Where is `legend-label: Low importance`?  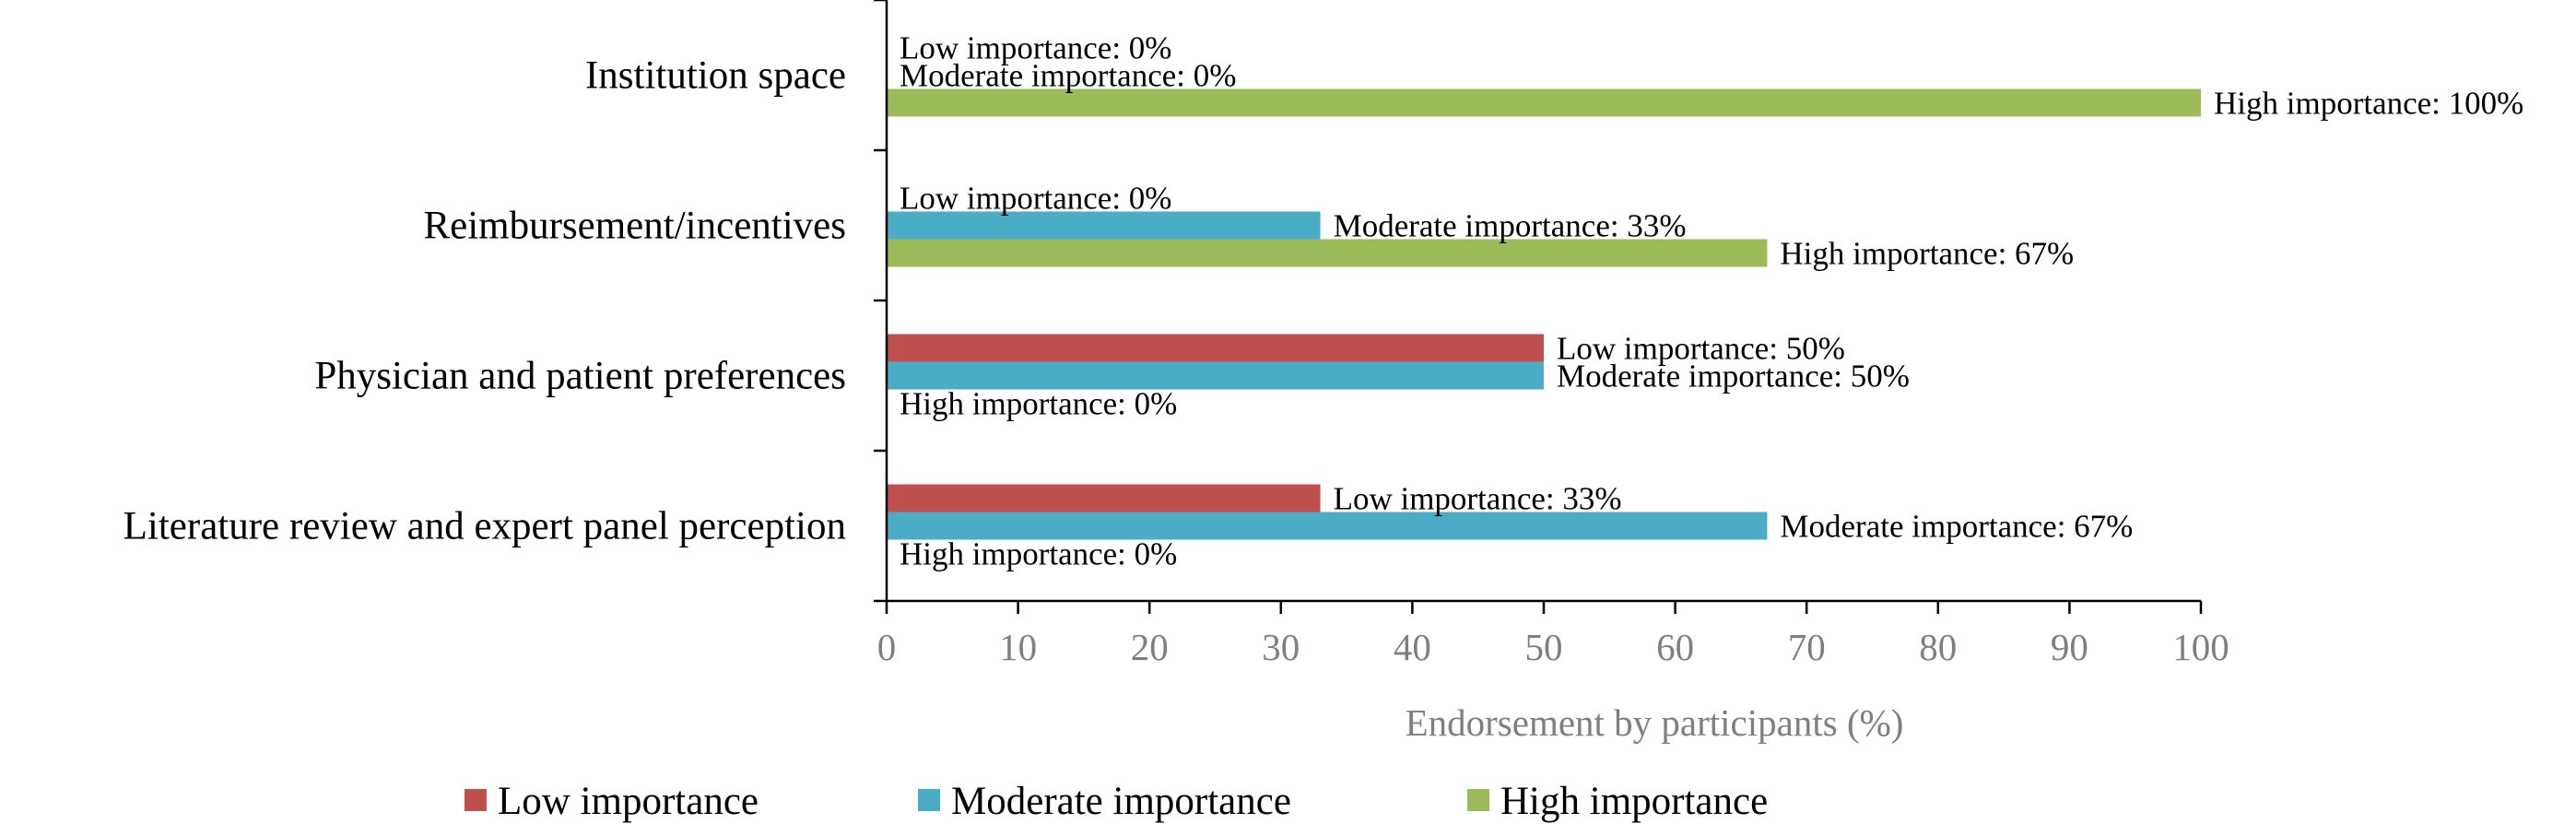
legend-label: Low importance is located at coordinates (628, 802).